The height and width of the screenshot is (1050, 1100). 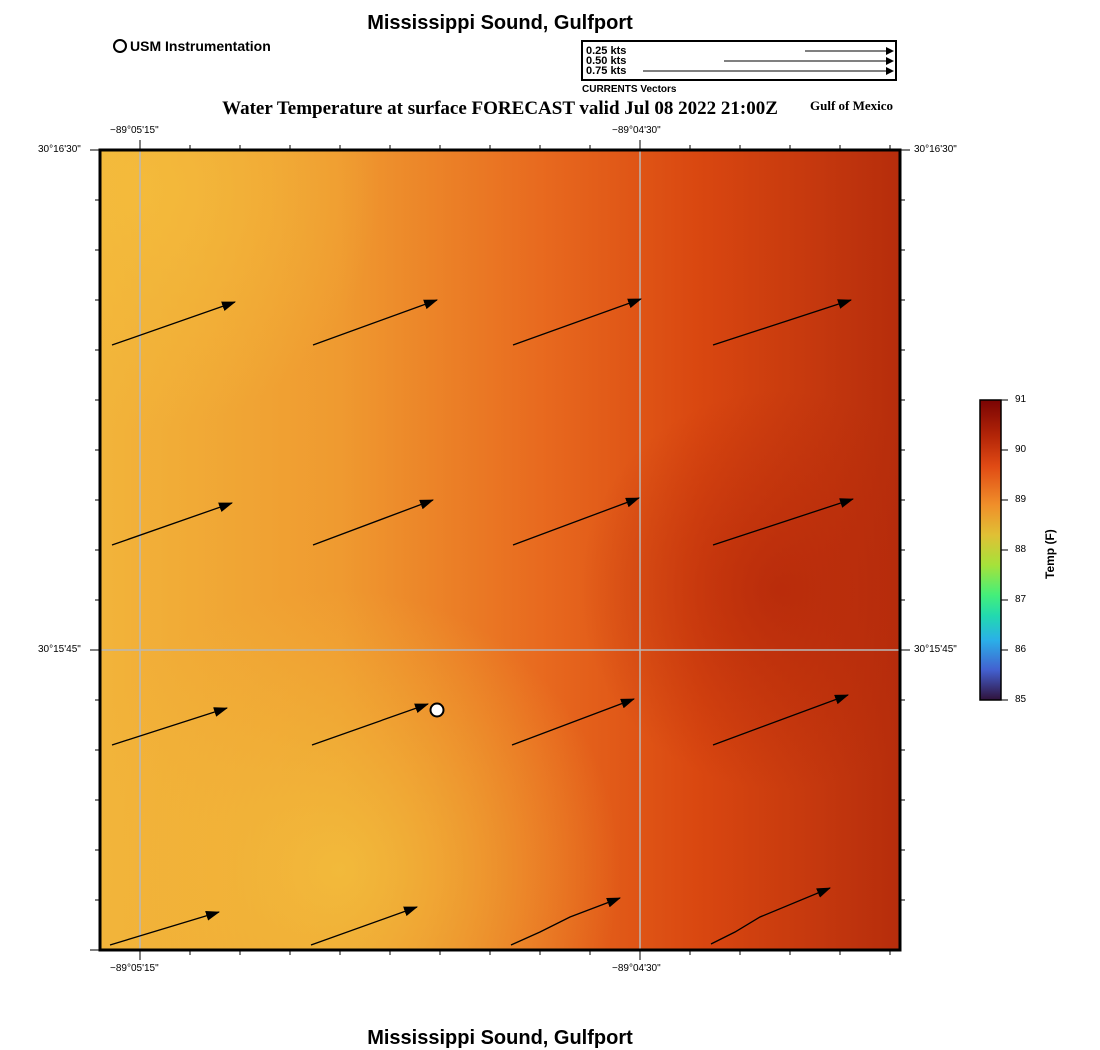 I want to click on station-marker-icon, so click(x=120, y=46).